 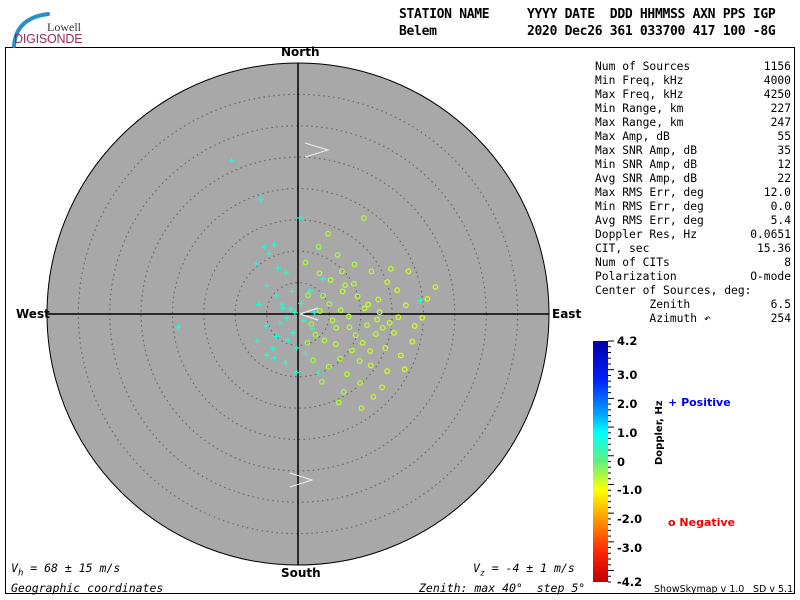 What do you see at coordinates (651, 31) in the screenshot?
I see `date-columns-value: 2020 Dec26 361 033700 417 100 -8G` at bounding box center [651, 31].